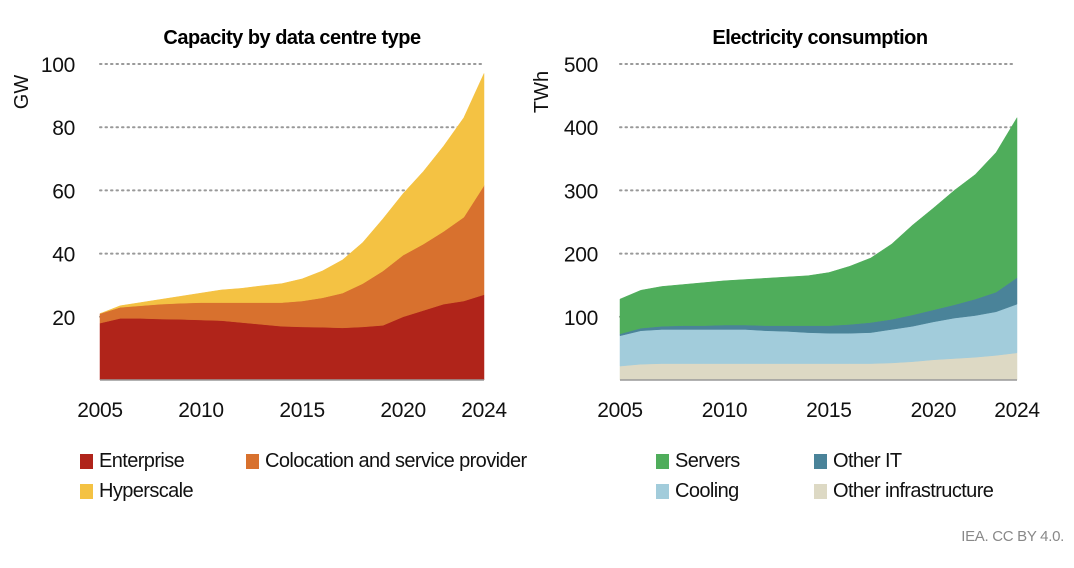  Describe the element at coordinates (63, 191) in the screenshot. I see `y-tick-label: 60` at that location.